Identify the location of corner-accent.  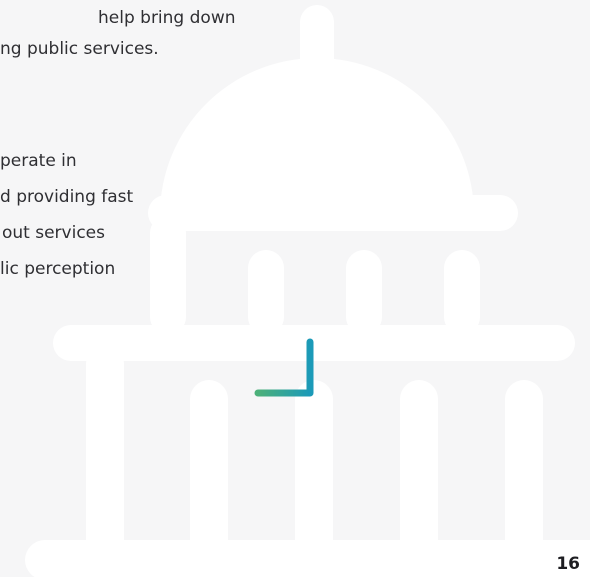
(284, 367).